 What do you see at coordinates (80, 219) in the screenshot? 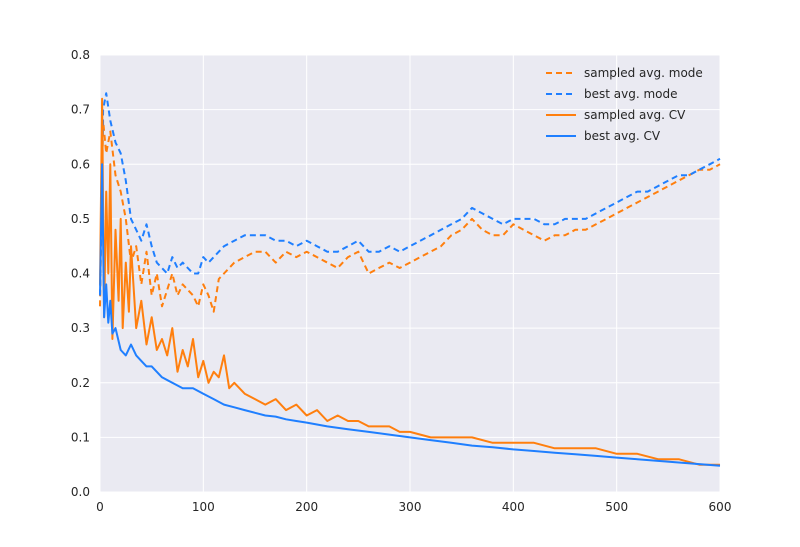
I see `y-tick-label: 0.5` at bounding box center [80, 219].